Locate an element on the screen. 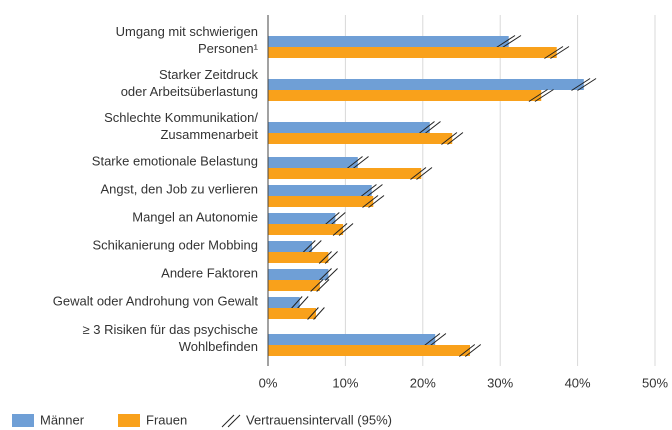 The height and width of the screenshot is (430, 672). y-tick-label: Andere Faktoren is located at coordinates (209, 272).